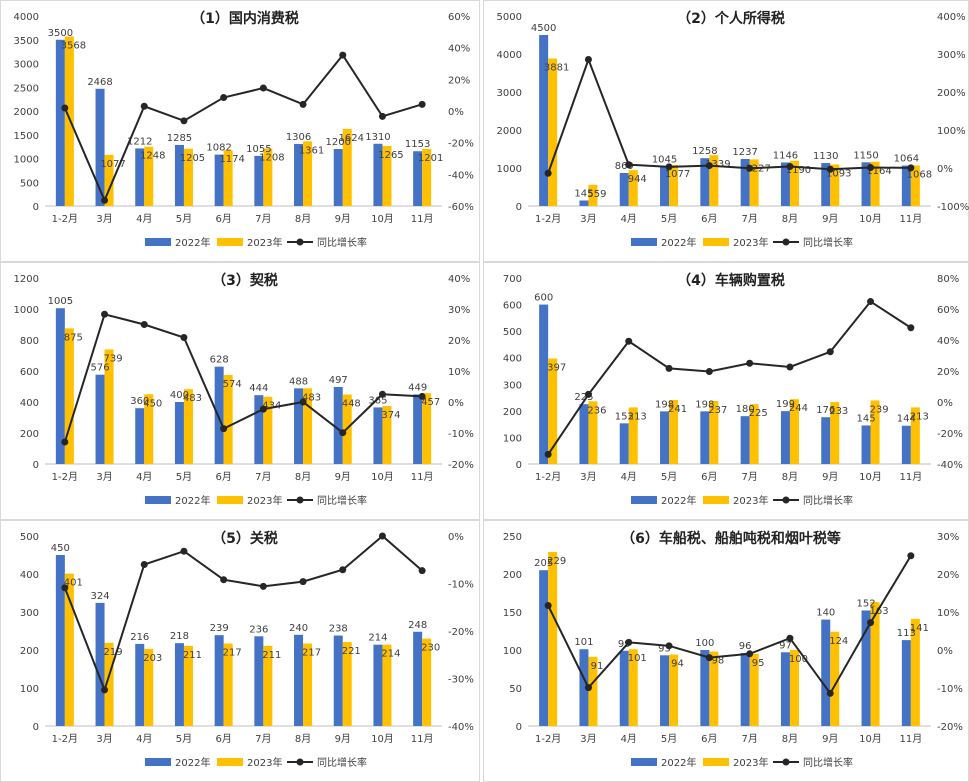  I want to click on x-tick-label: 5月, so click(184, 477).